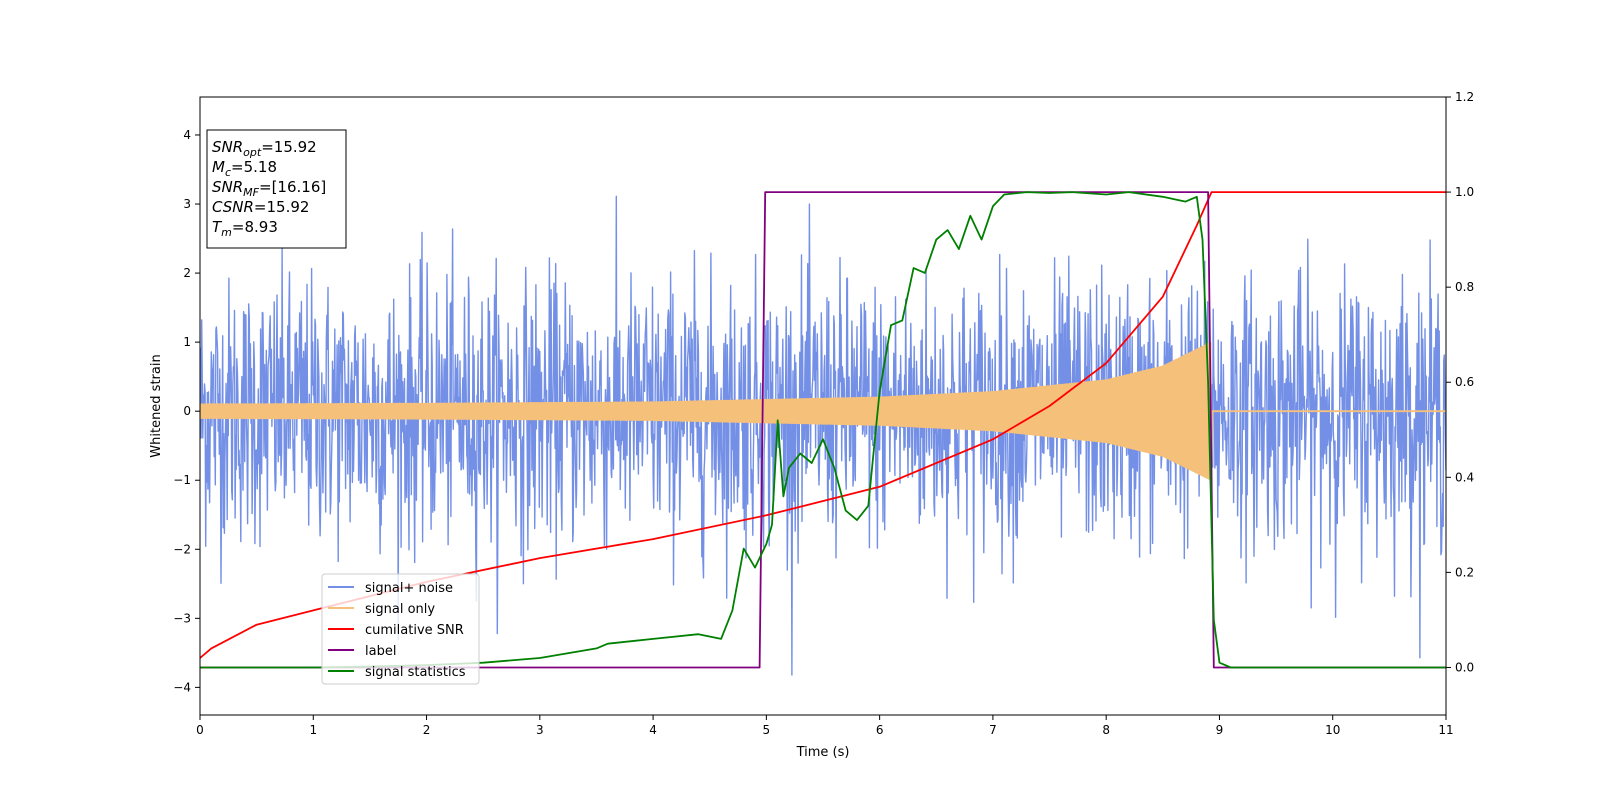  Describe the element at coordinates (1464, 192) in the screenshot. I see `y-right-tick-label-1: 1.0` at that location.